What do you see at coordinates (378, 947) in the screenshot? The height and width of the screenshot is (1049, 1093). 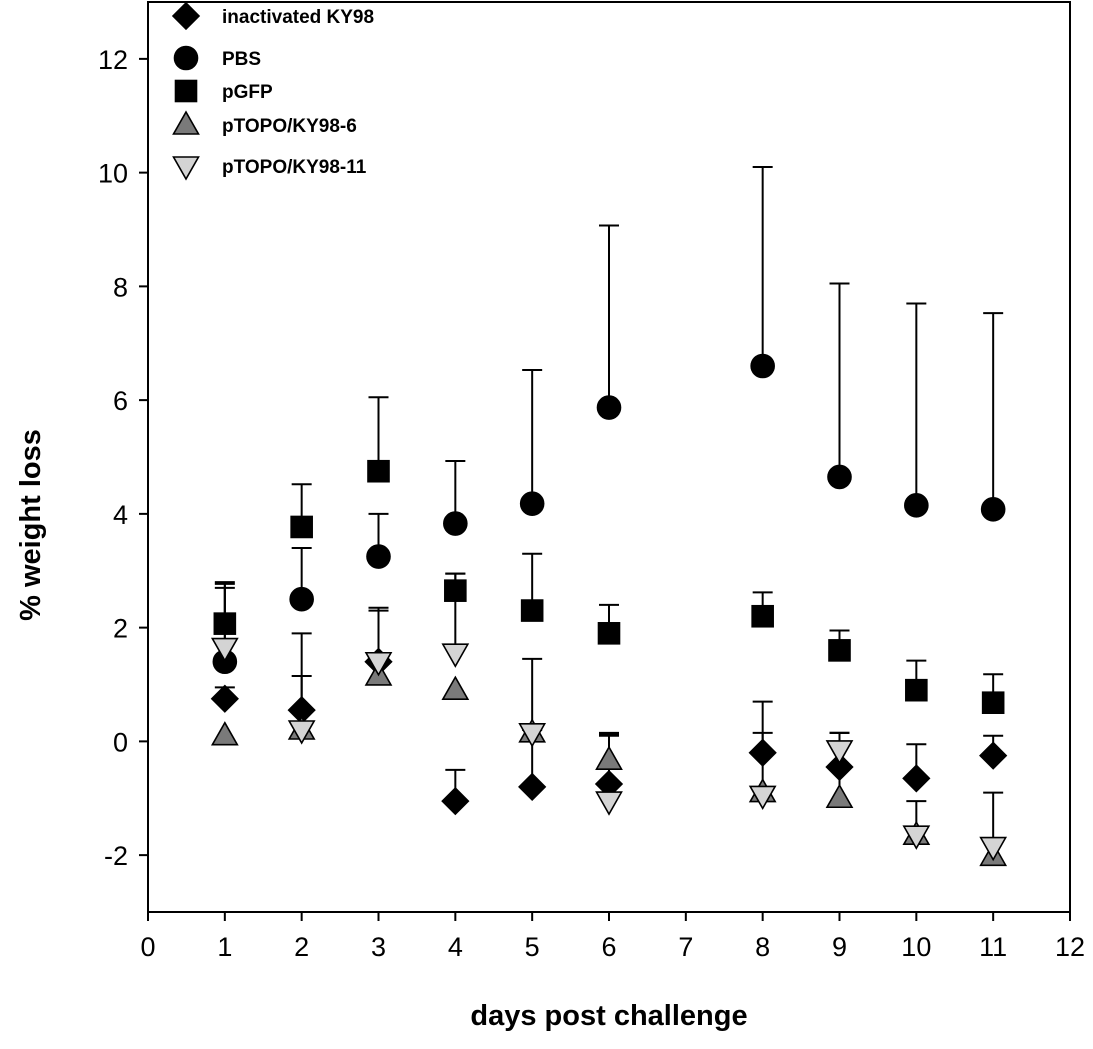 I see `x-tick-label: 3` at bounding box center [378, 947].